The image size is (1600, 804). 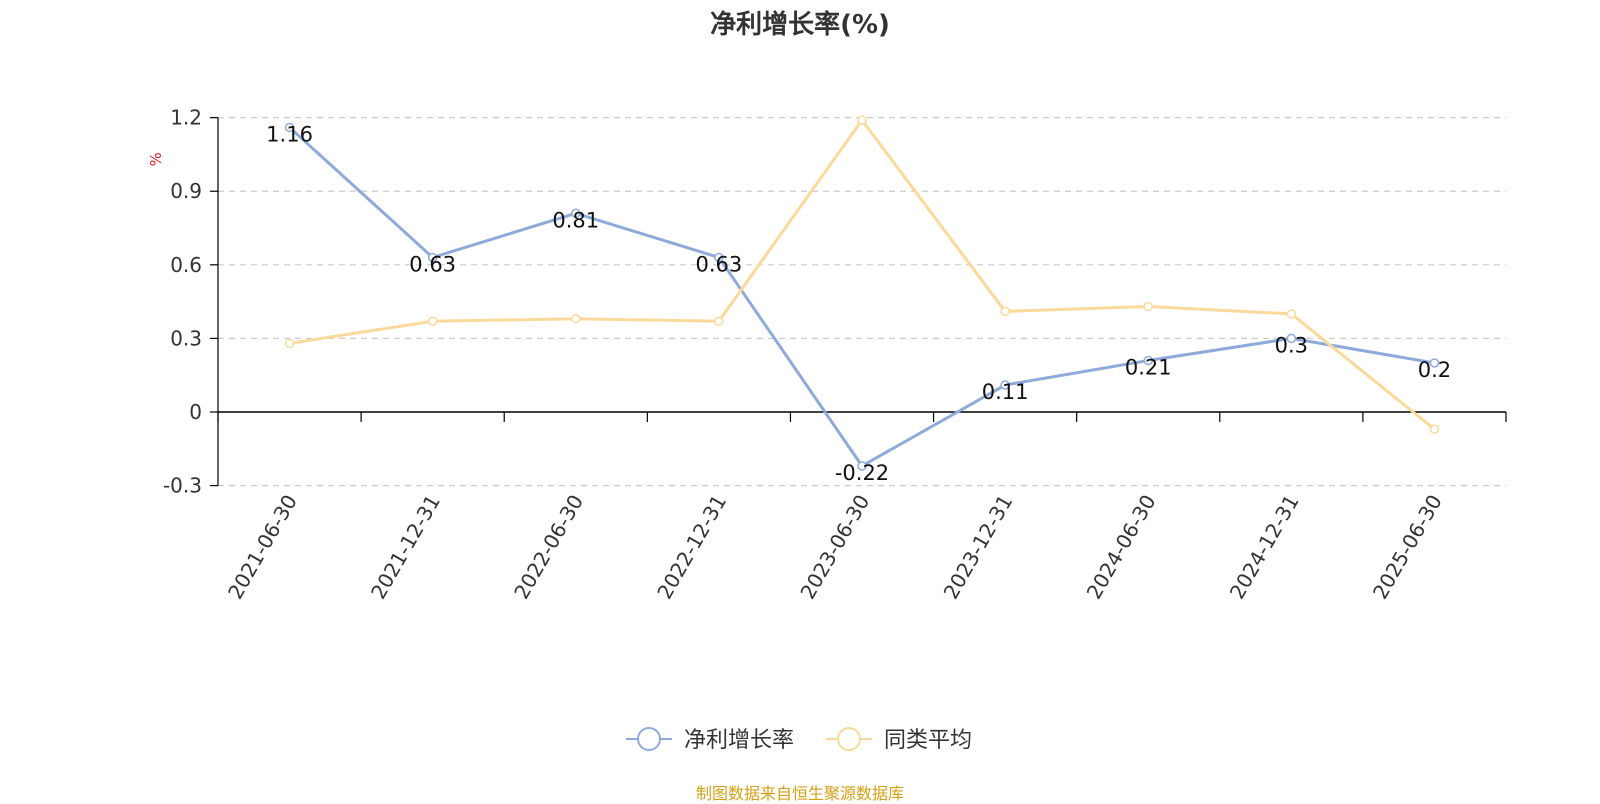 I want to click on data-label: 0.81, so click(x=575, y=220).